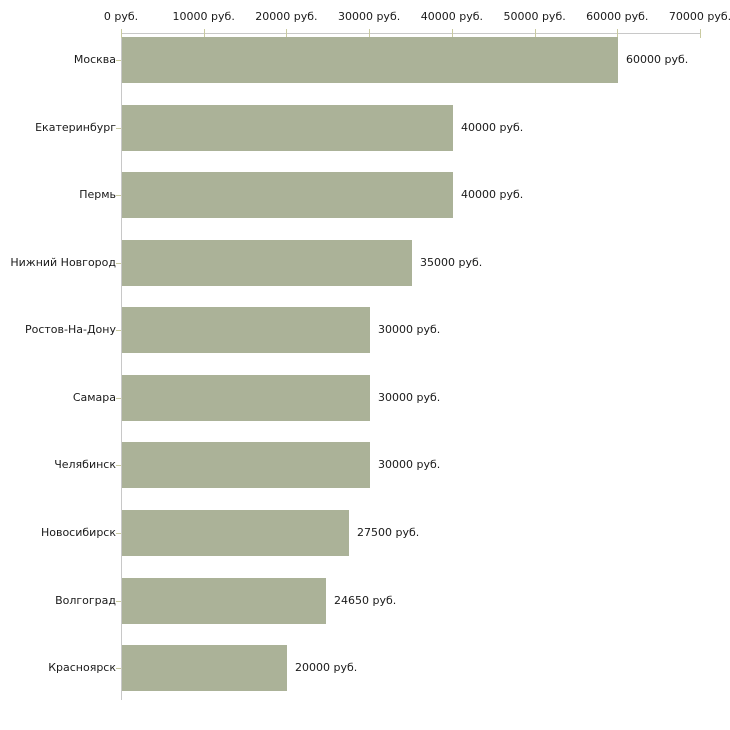 Image resolution: width=730 pixels, height=730 pixels. What do you see at coordinates (617, 16) in the screenshot?
I see `x-axis-tick-label: 60000 руб.` at bounding box center [617, 16].